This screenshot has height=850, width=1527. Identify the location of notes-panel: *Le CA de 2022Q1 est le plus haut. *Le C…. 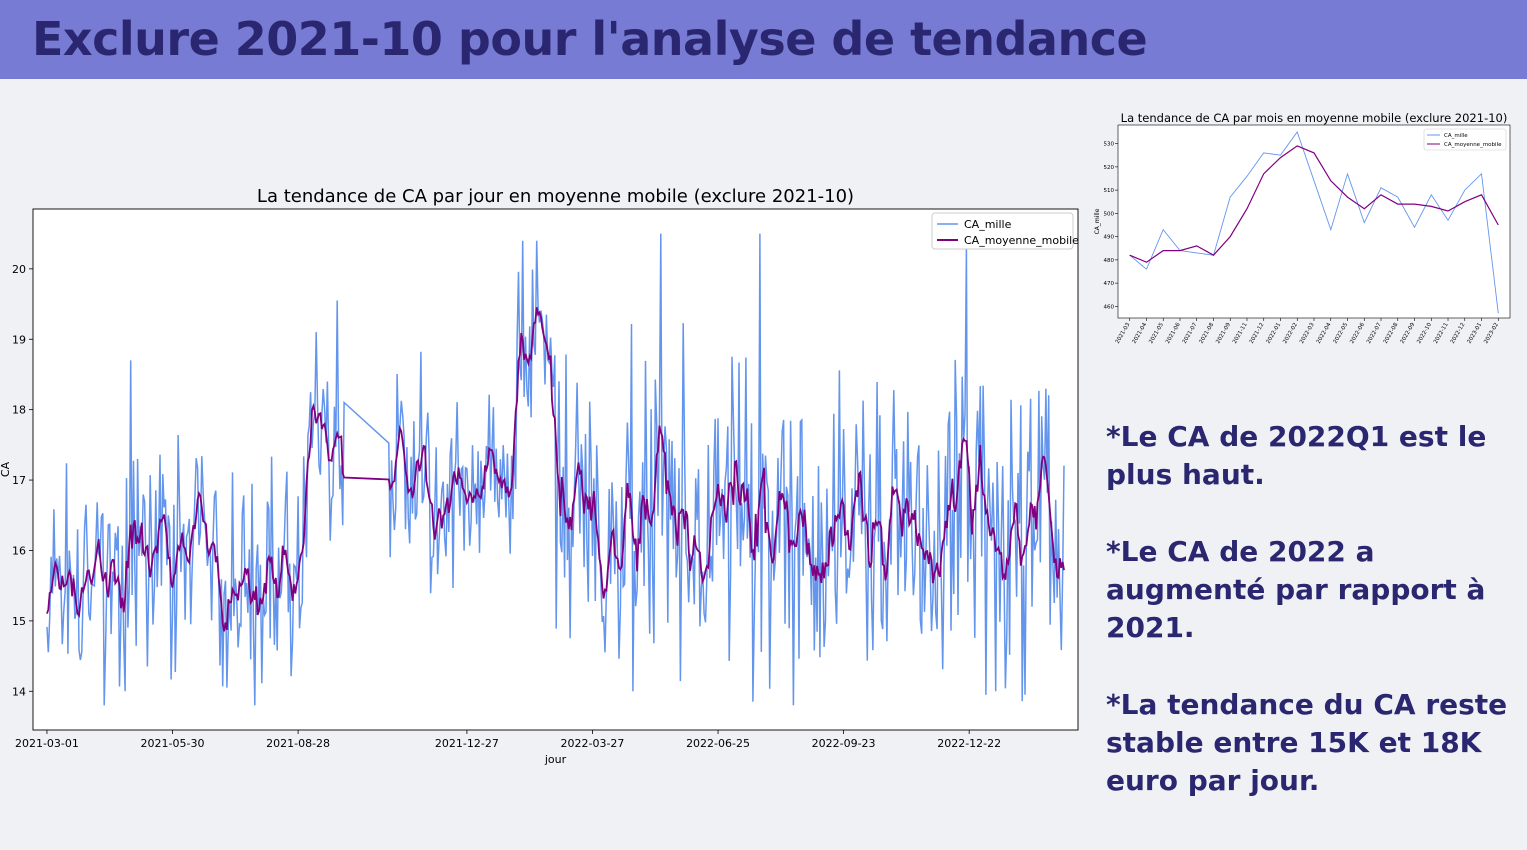
(1313, 628).